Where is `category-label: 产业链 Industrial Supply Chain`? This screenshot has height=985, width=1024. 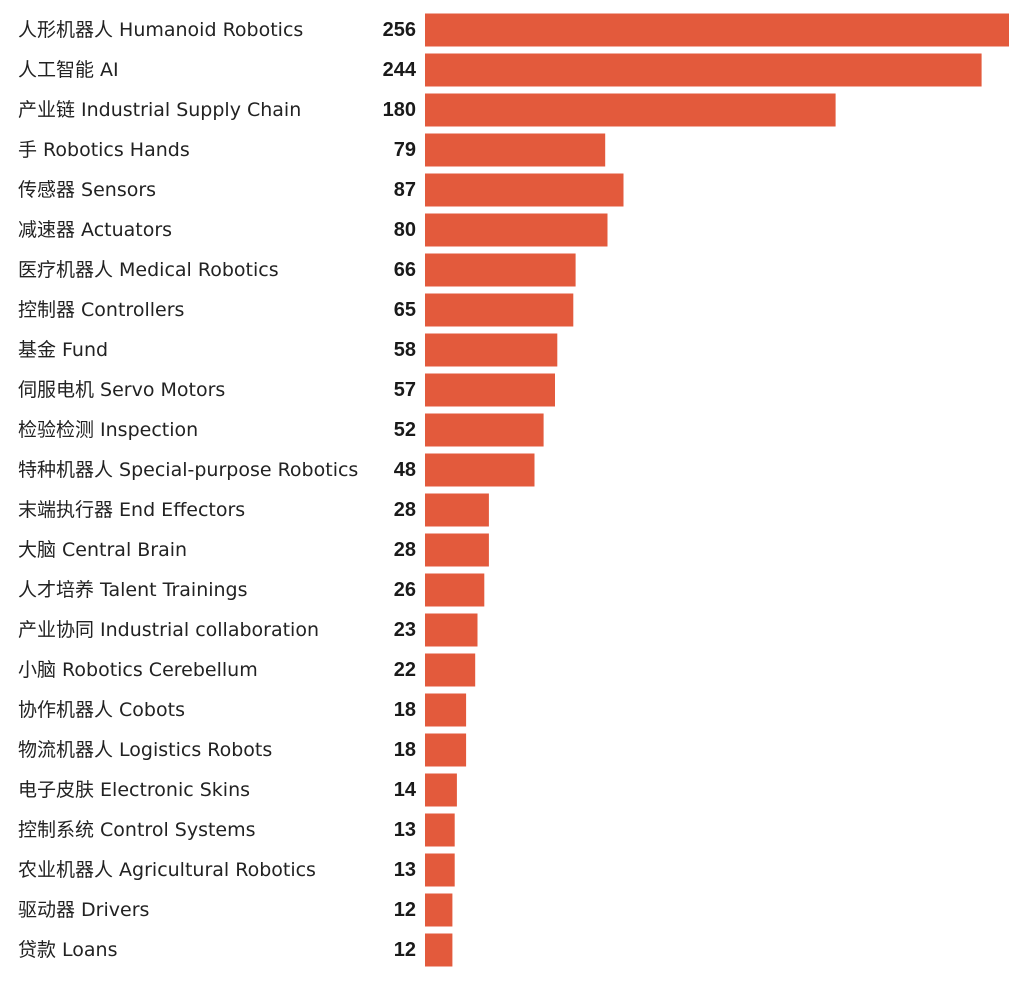
category-label: 产业链 Industrial Supply Chain is located at coordinates (159, 110).